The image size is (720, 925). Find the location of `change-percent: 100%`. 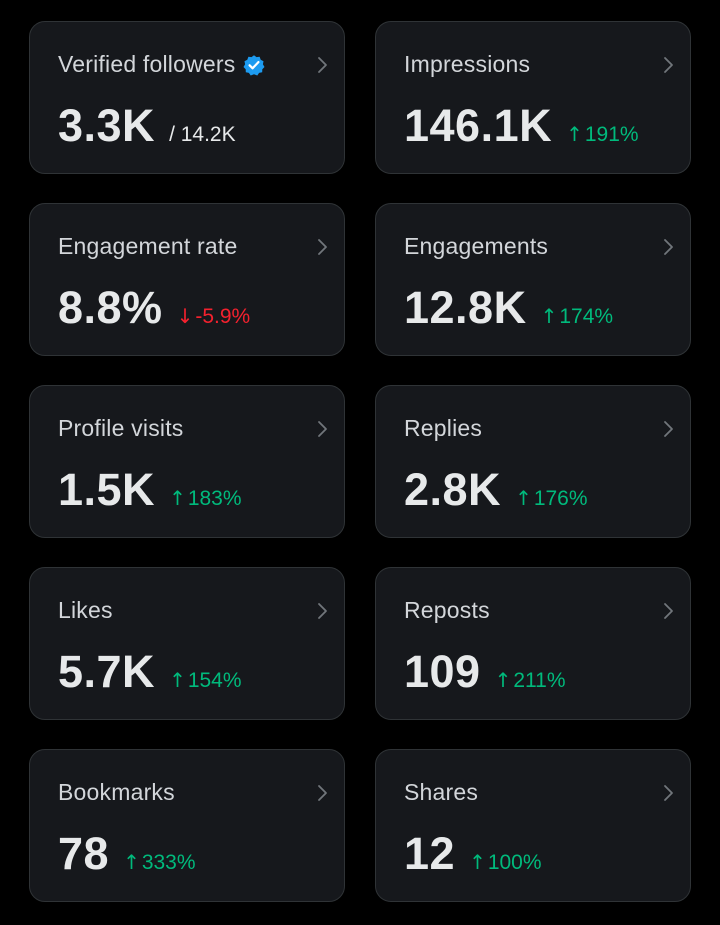

change-percent: 100% is located at coordinates (514, 862).